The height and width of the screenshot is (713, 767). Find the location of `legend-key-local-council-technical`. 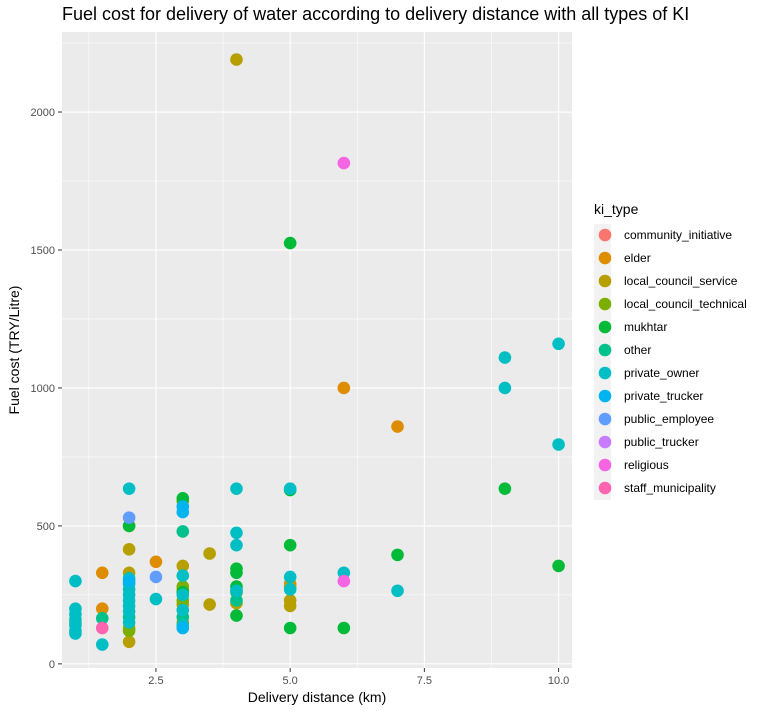

legend-key-local-council-technical is located at coordinates (605, 304).